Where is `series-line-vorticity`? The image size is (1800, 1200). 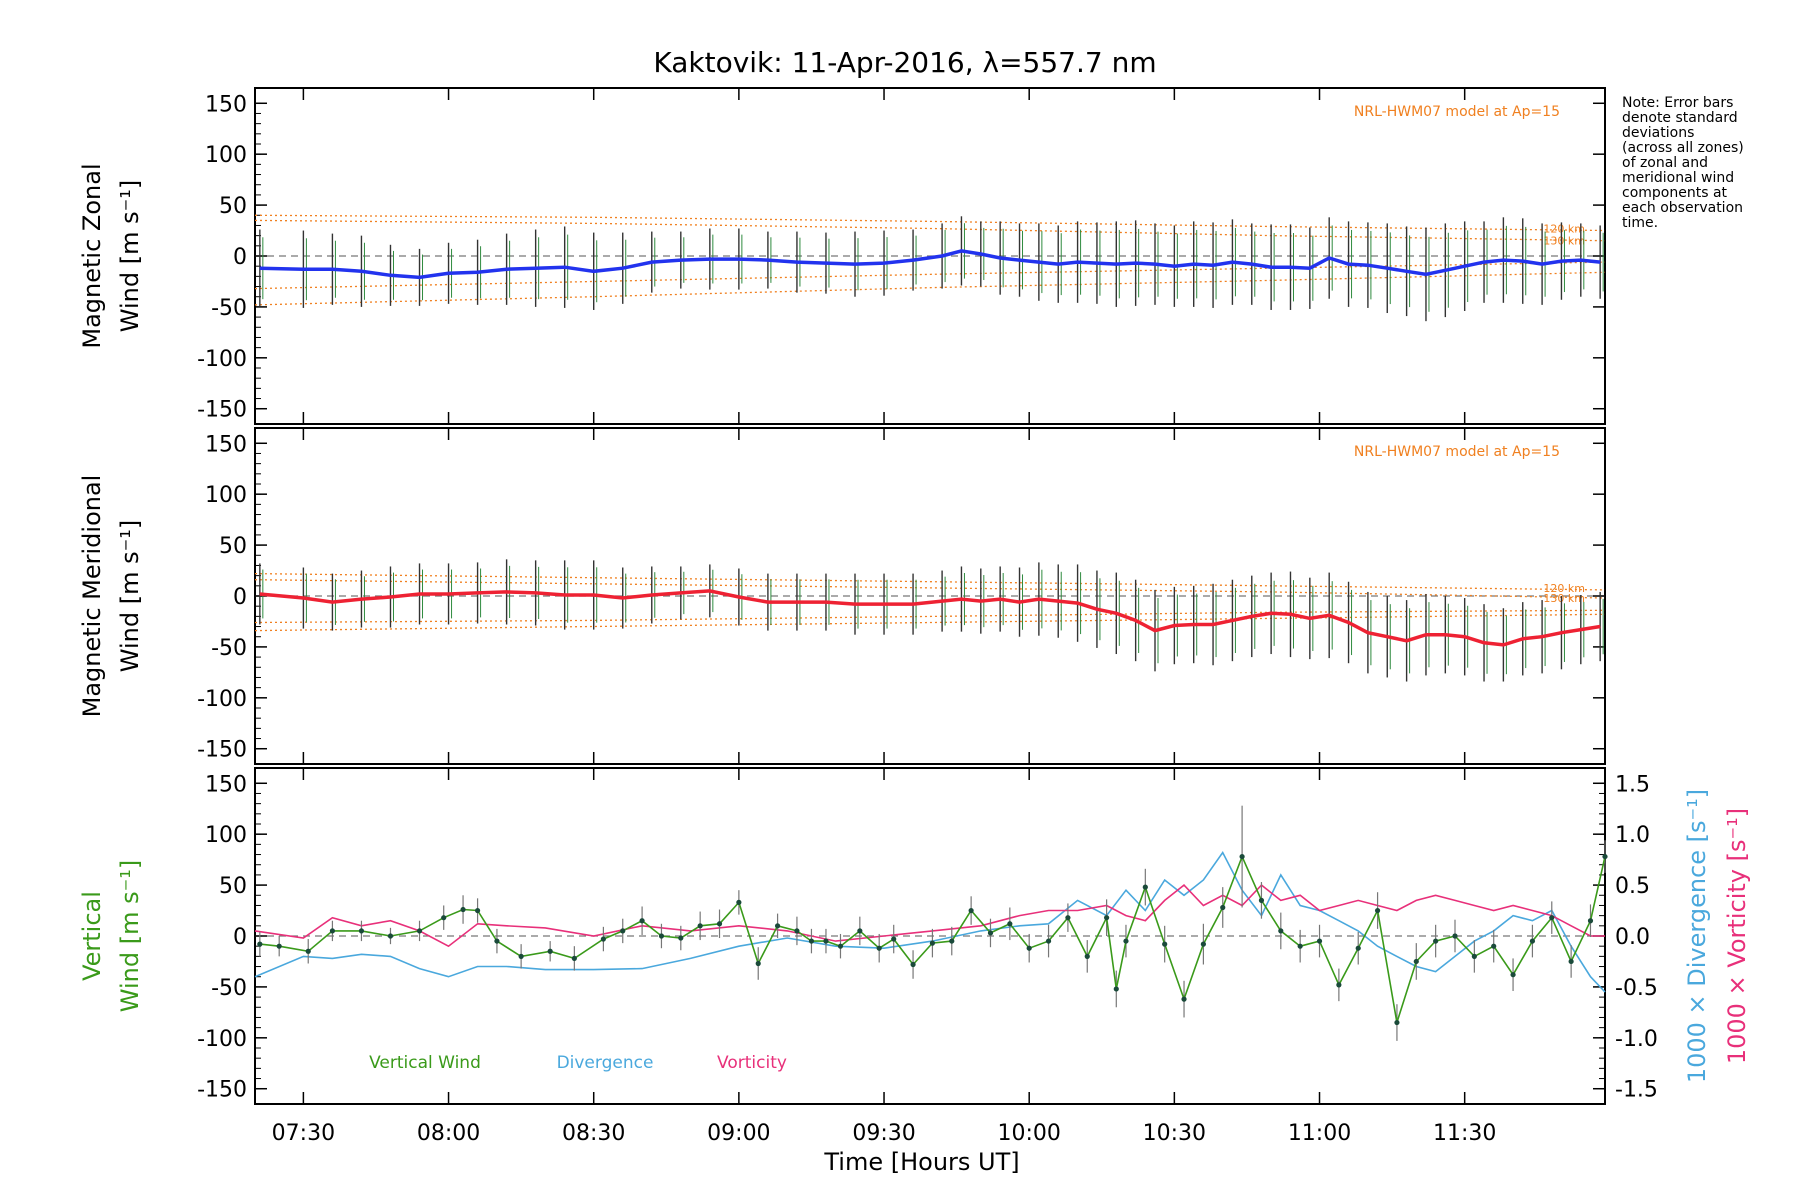
series-line-vorticity is located at coordinates (929, 916).